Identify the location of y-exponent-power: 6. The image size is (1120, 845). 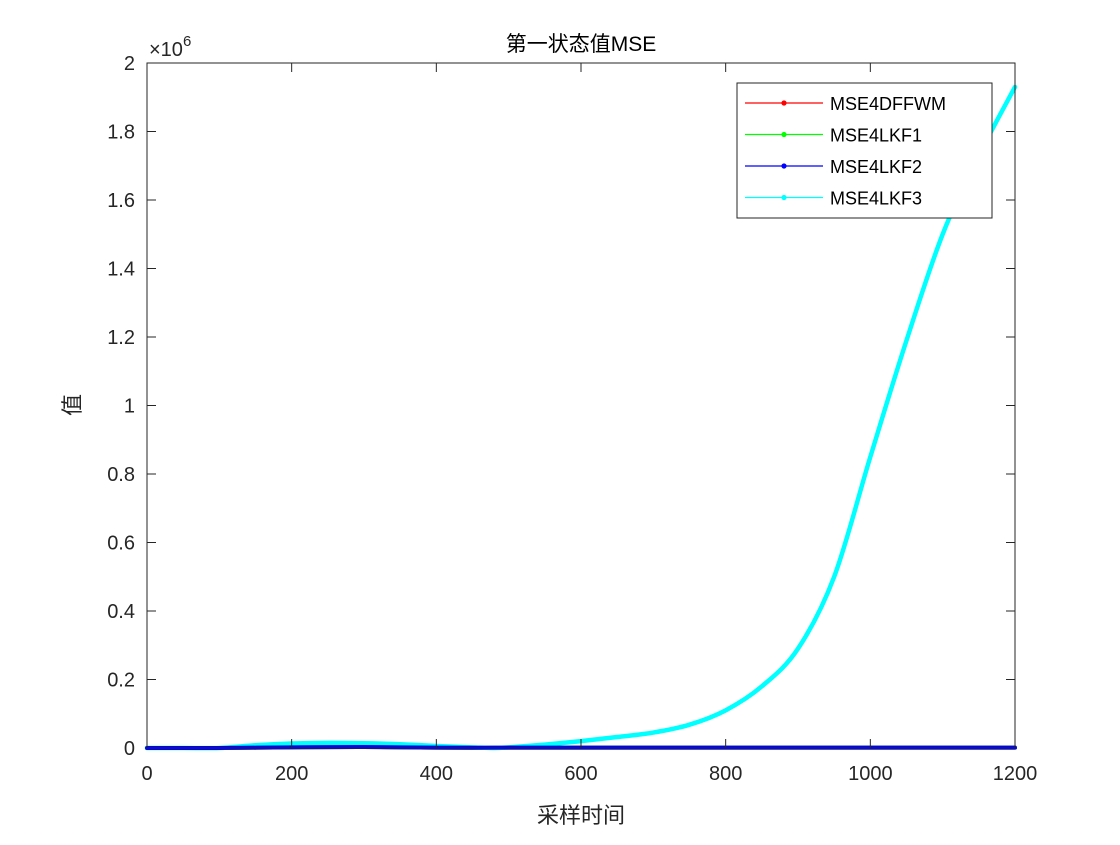
(187, 41).